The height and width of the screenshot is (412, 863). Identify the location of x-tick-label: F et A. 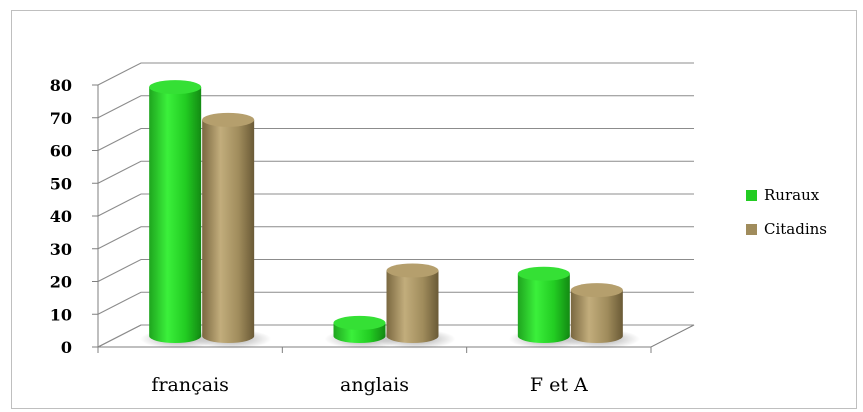
(559, 385).